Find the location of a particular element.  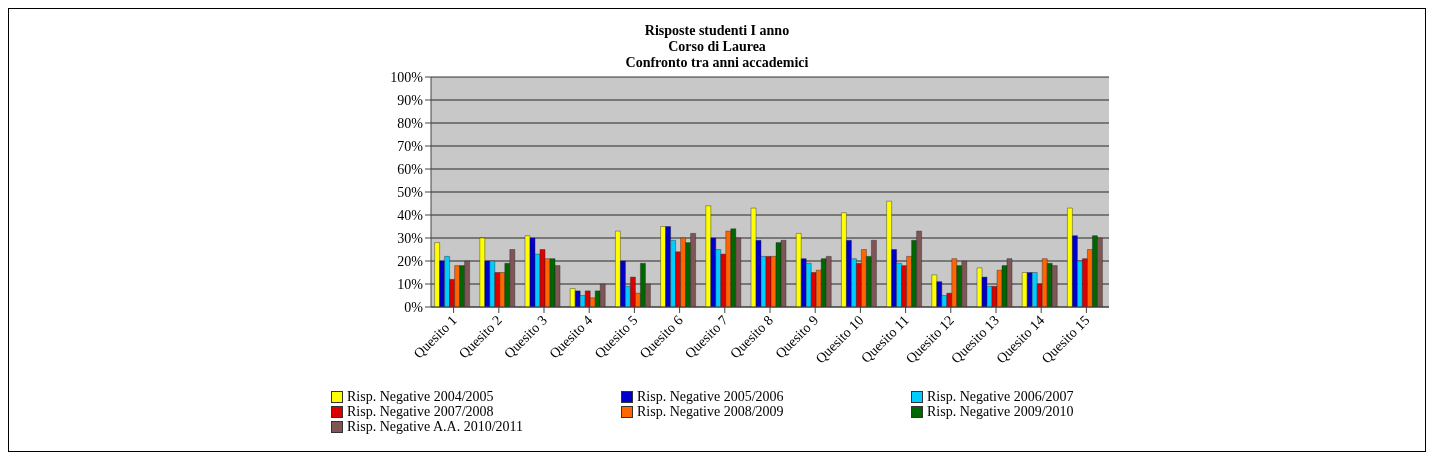

legend-label: Risp. Negative 2007/2008 is located at coordinates (420, 411).